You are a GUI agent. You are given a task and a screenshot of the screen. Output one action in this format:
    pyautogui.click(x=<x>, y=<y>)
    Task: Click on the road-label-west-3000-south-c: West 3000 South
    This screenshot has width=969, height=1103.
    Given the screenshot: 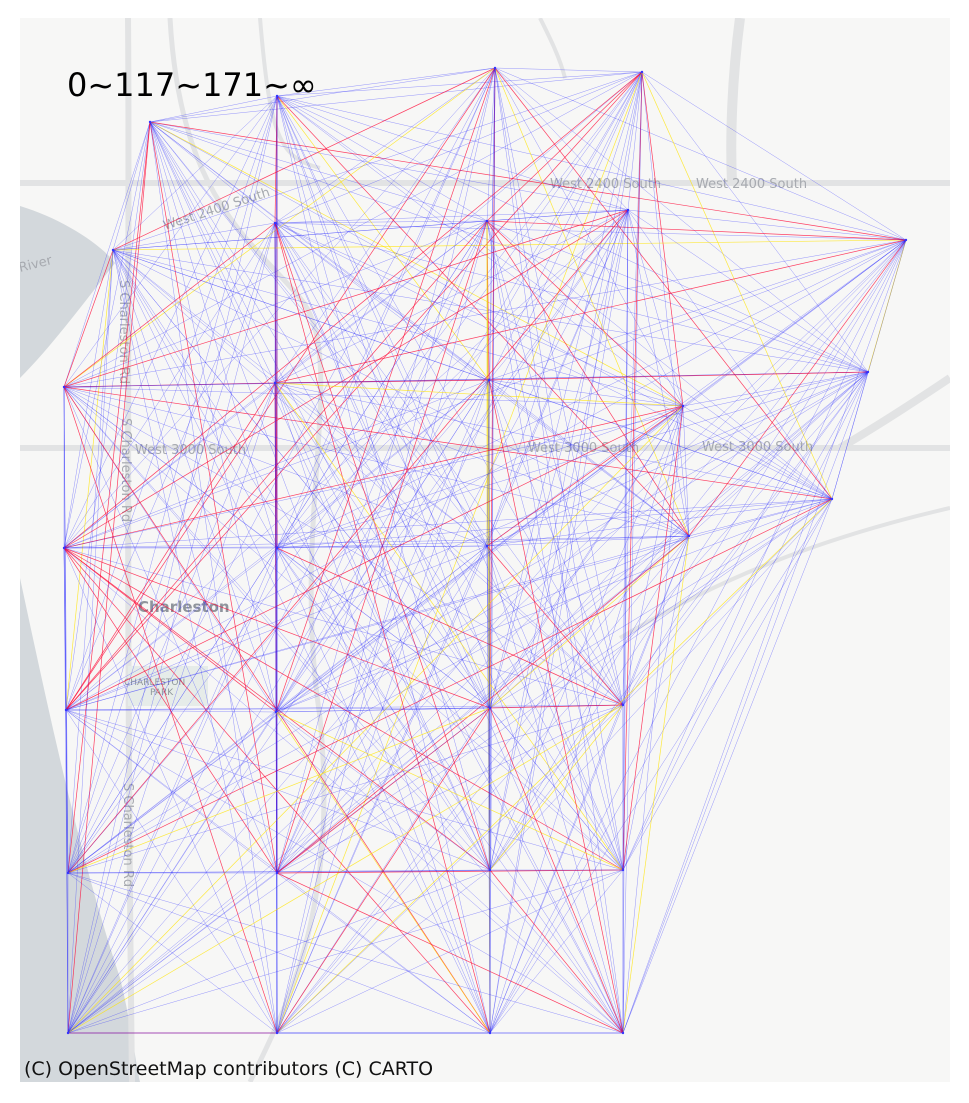 What is the action you would take?
    pyautogui.click(x=757, y=447)
    